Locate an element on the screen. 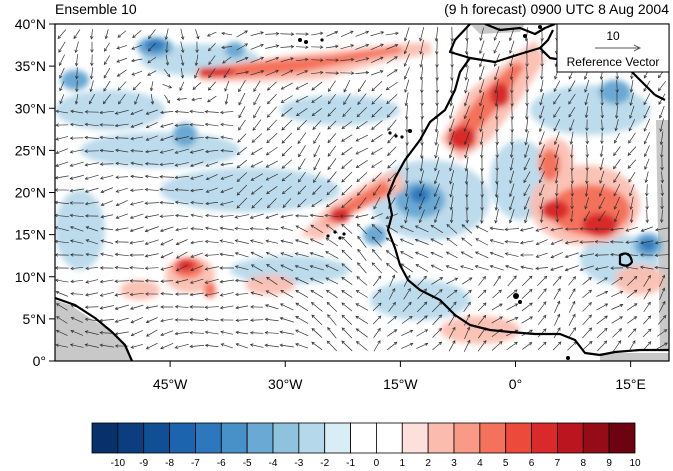 This screenshot has height=471, width=673. colorbar-label: -8 is located at coordinates (169, 463).